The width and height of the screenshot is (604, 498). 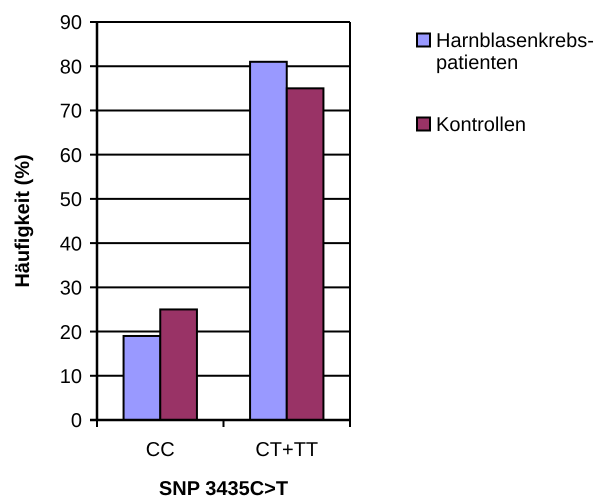 What do you see at coordinates (286, 450) in the screenshot?
I see `x-tick-label: CT+TT` at bounding box center [286, 450].